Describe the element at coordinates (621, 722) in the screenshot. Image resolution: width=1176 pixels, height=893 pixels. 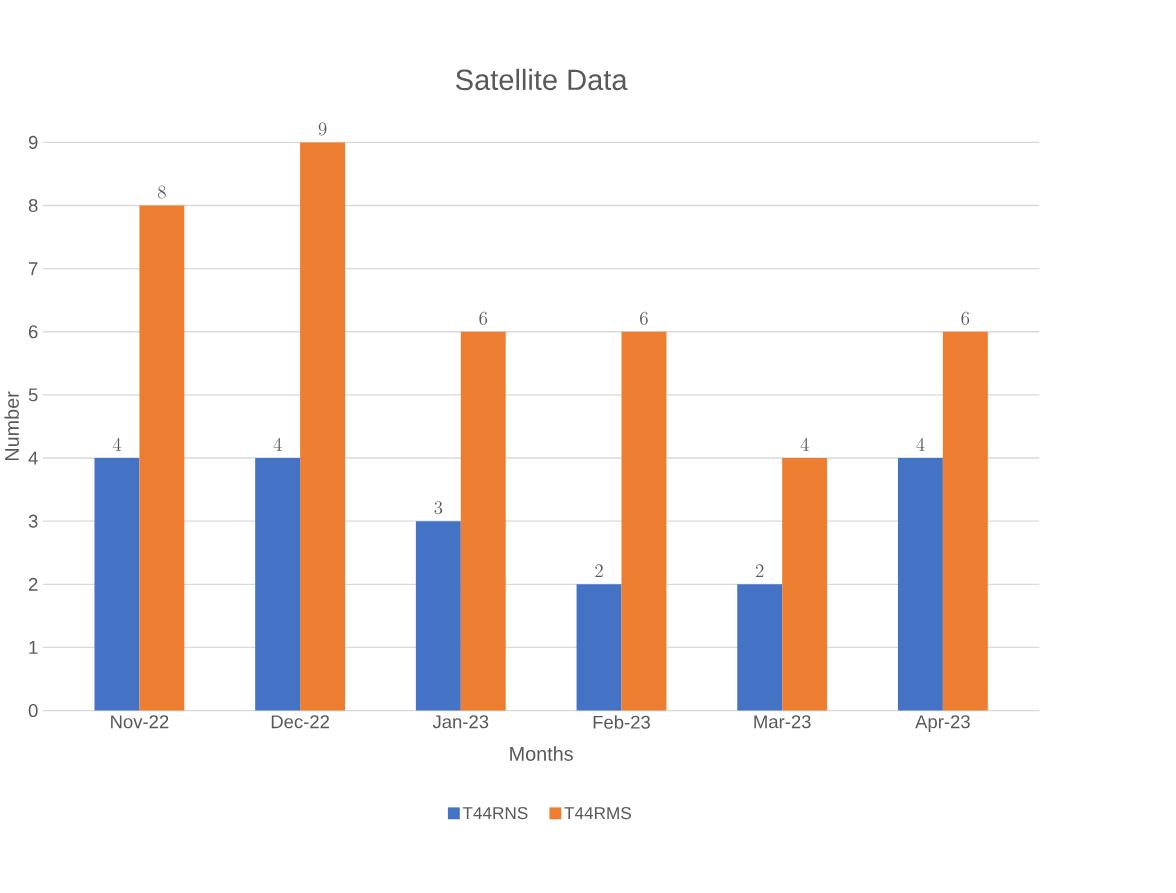
I see `x-tick-label: Feb-23` at that location.